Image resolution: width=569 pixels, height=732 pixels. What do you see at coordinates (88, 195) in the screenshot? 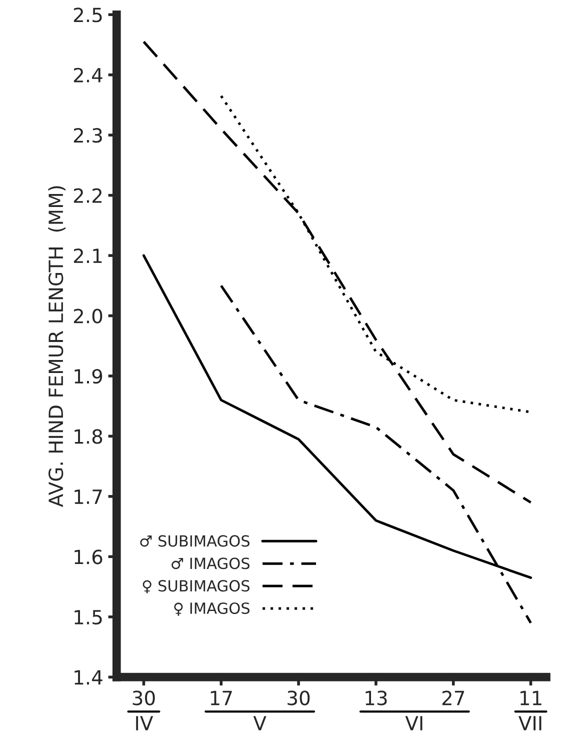
I see `y-tick-label: 2.2` at bounding box center [88, 195].